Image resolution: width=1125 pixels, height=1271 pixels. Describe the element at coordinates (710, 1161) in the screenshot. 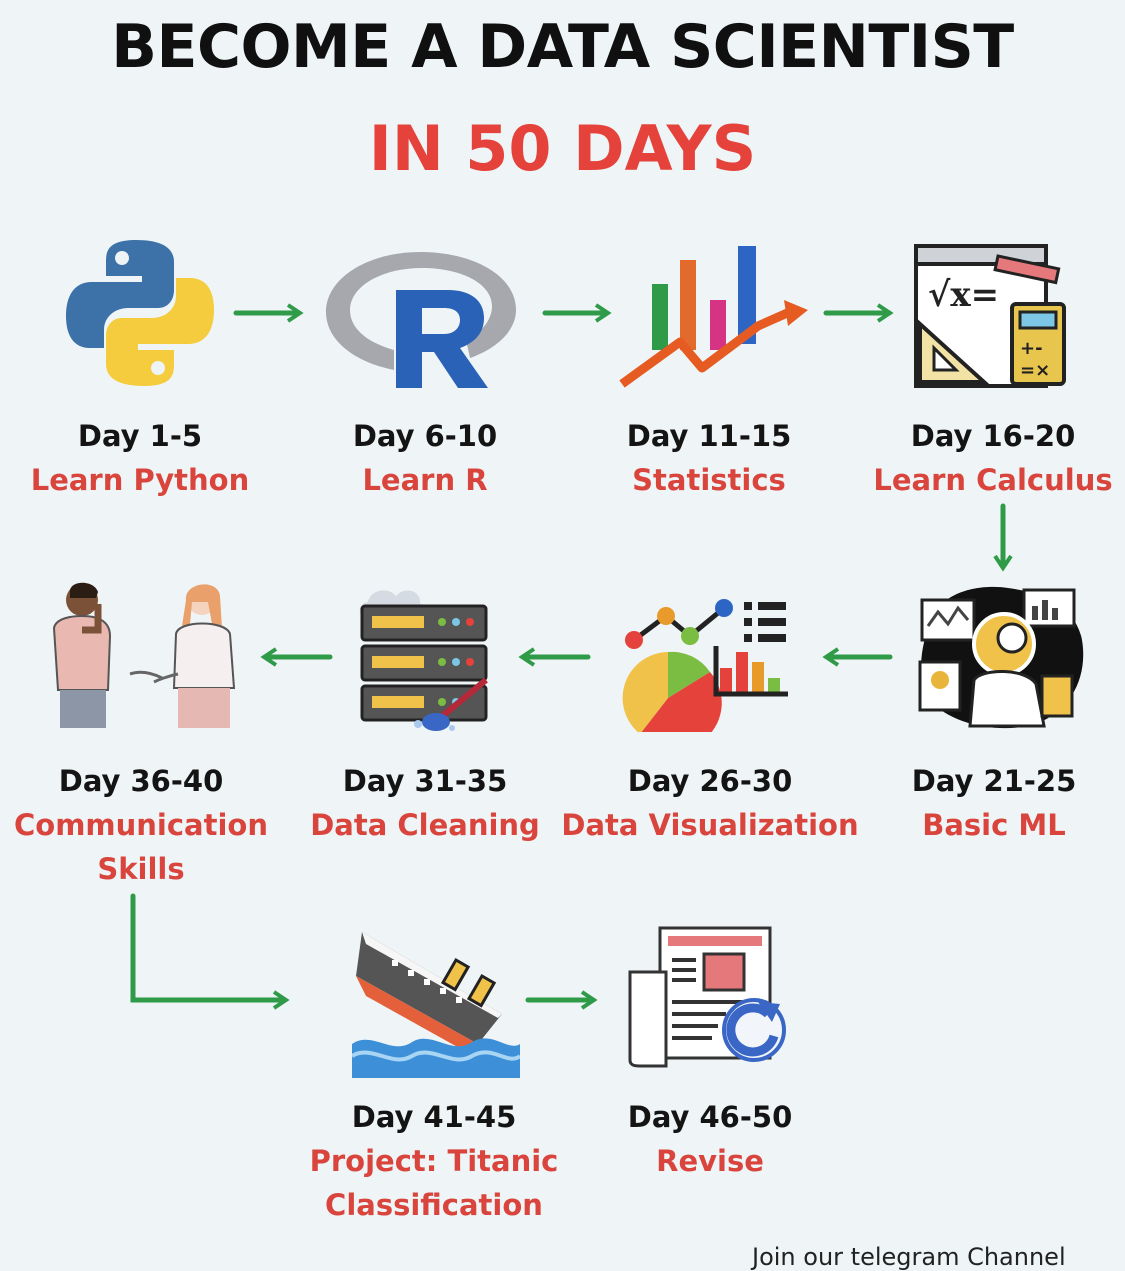

I see `step-10-topic: Revise` at that location.